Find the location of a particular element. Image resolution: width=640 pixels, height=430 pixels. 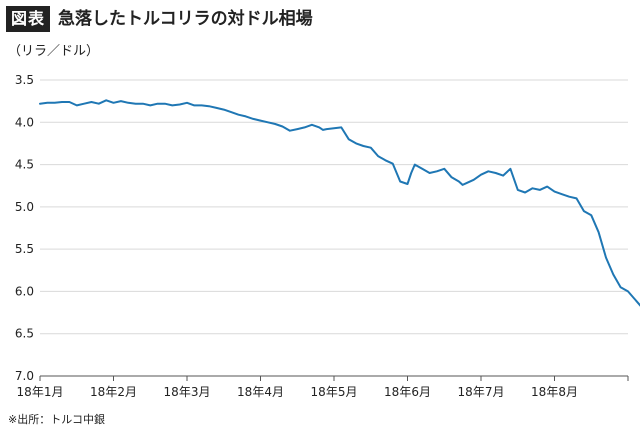

y-tick-label: 6.0 is located at coordinates (24, 291).